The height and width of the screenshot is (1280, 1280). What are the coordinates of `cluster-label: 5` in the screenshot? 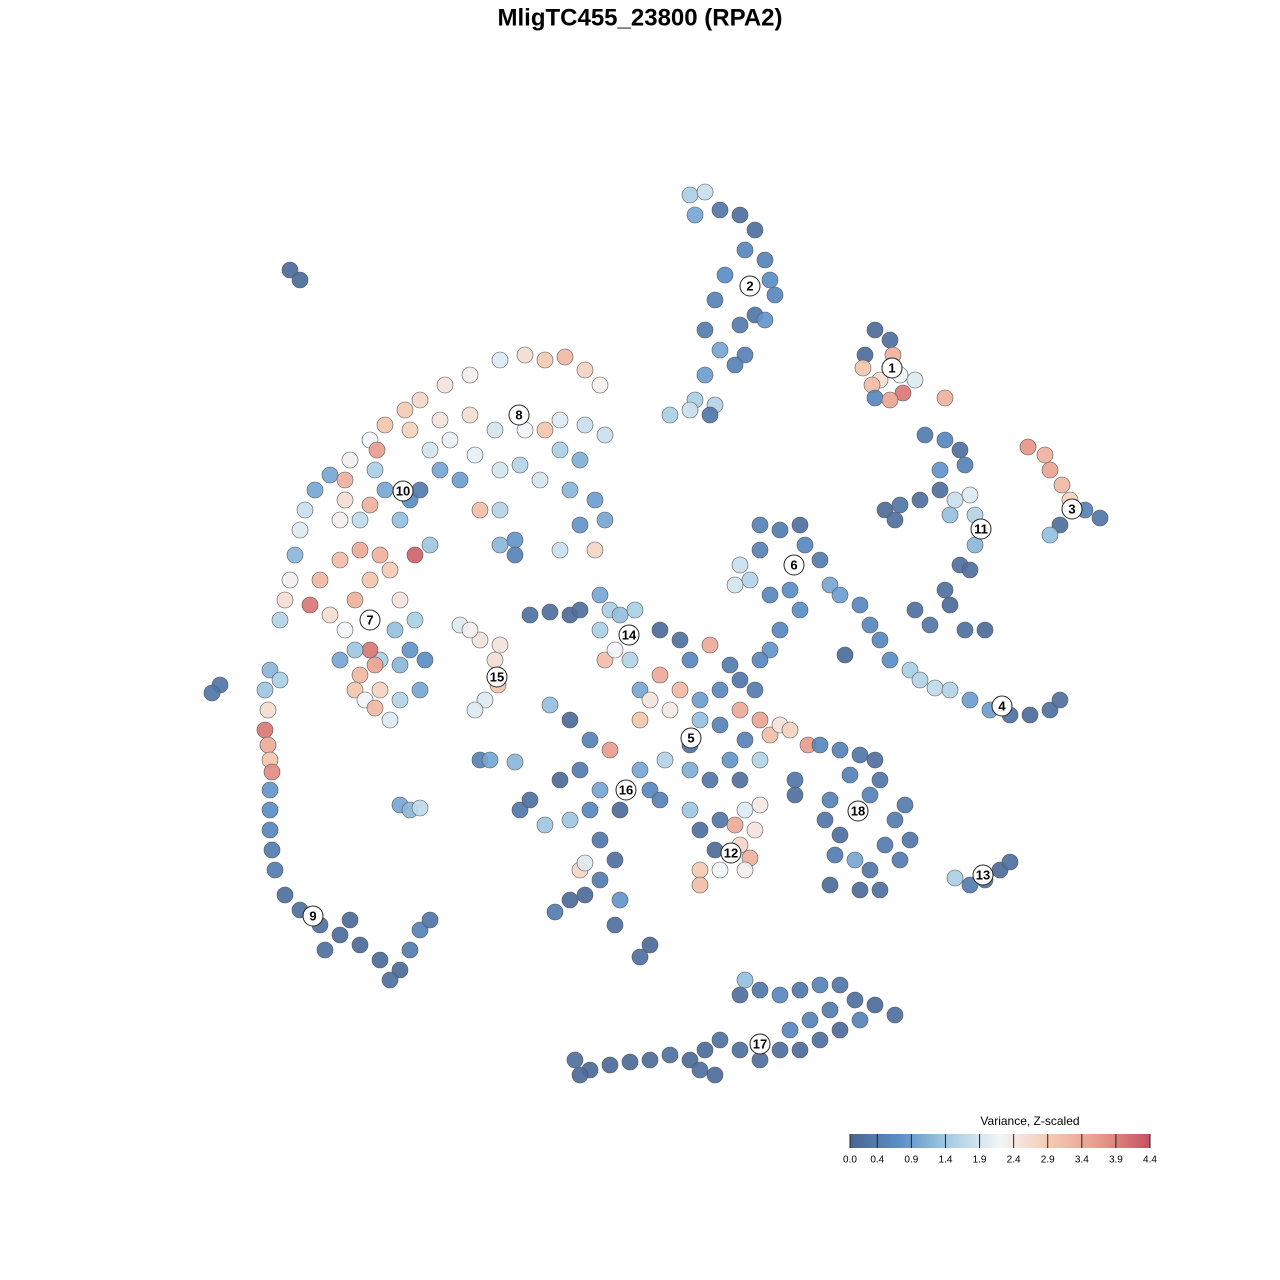 It's located at (690, 737).